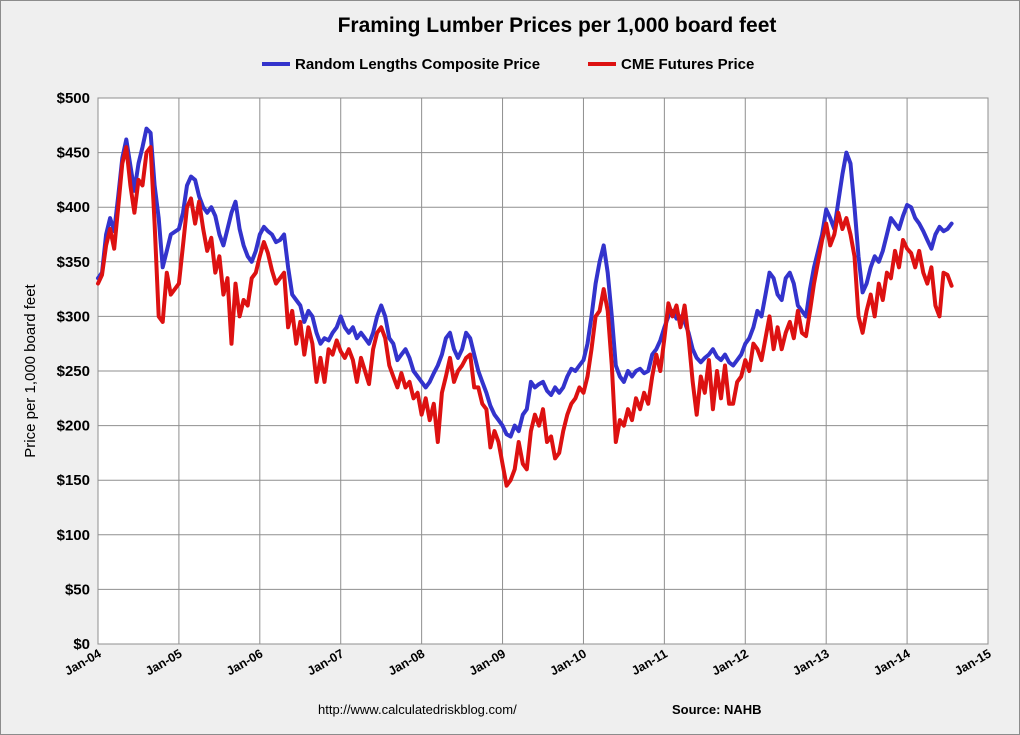  What do you see at coordinates (891, 662) in the screenshot?
I see `x-tick-label: Jan-14` at bounding box center [891, 662].